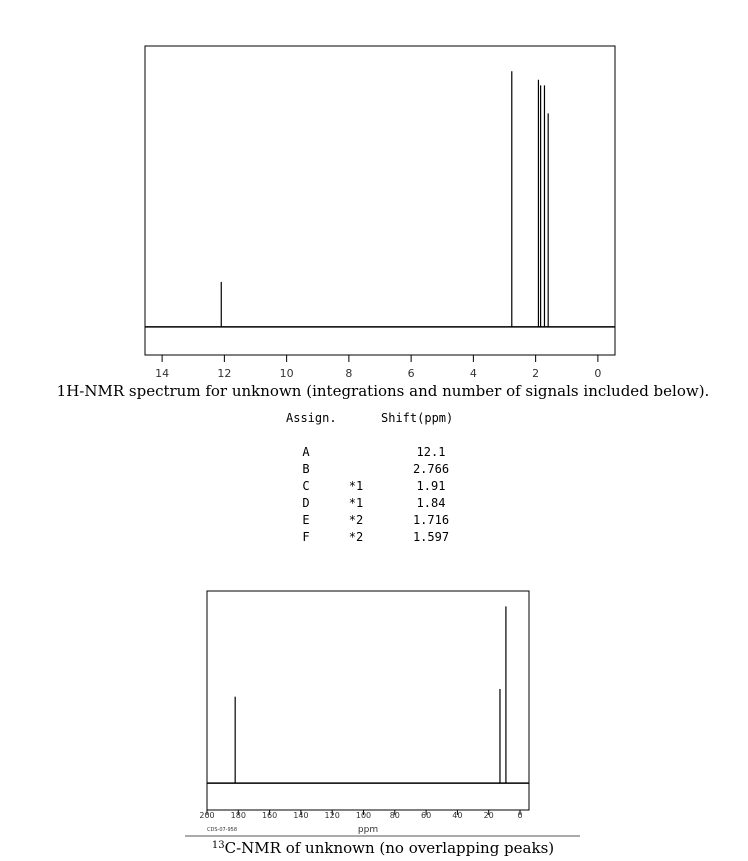 This screenshot has width=748, height=861. What do you see at coordinates (431, 486) in the screenshot?
I see `shift-cell: 1.91` at bounding box center [431, 486].